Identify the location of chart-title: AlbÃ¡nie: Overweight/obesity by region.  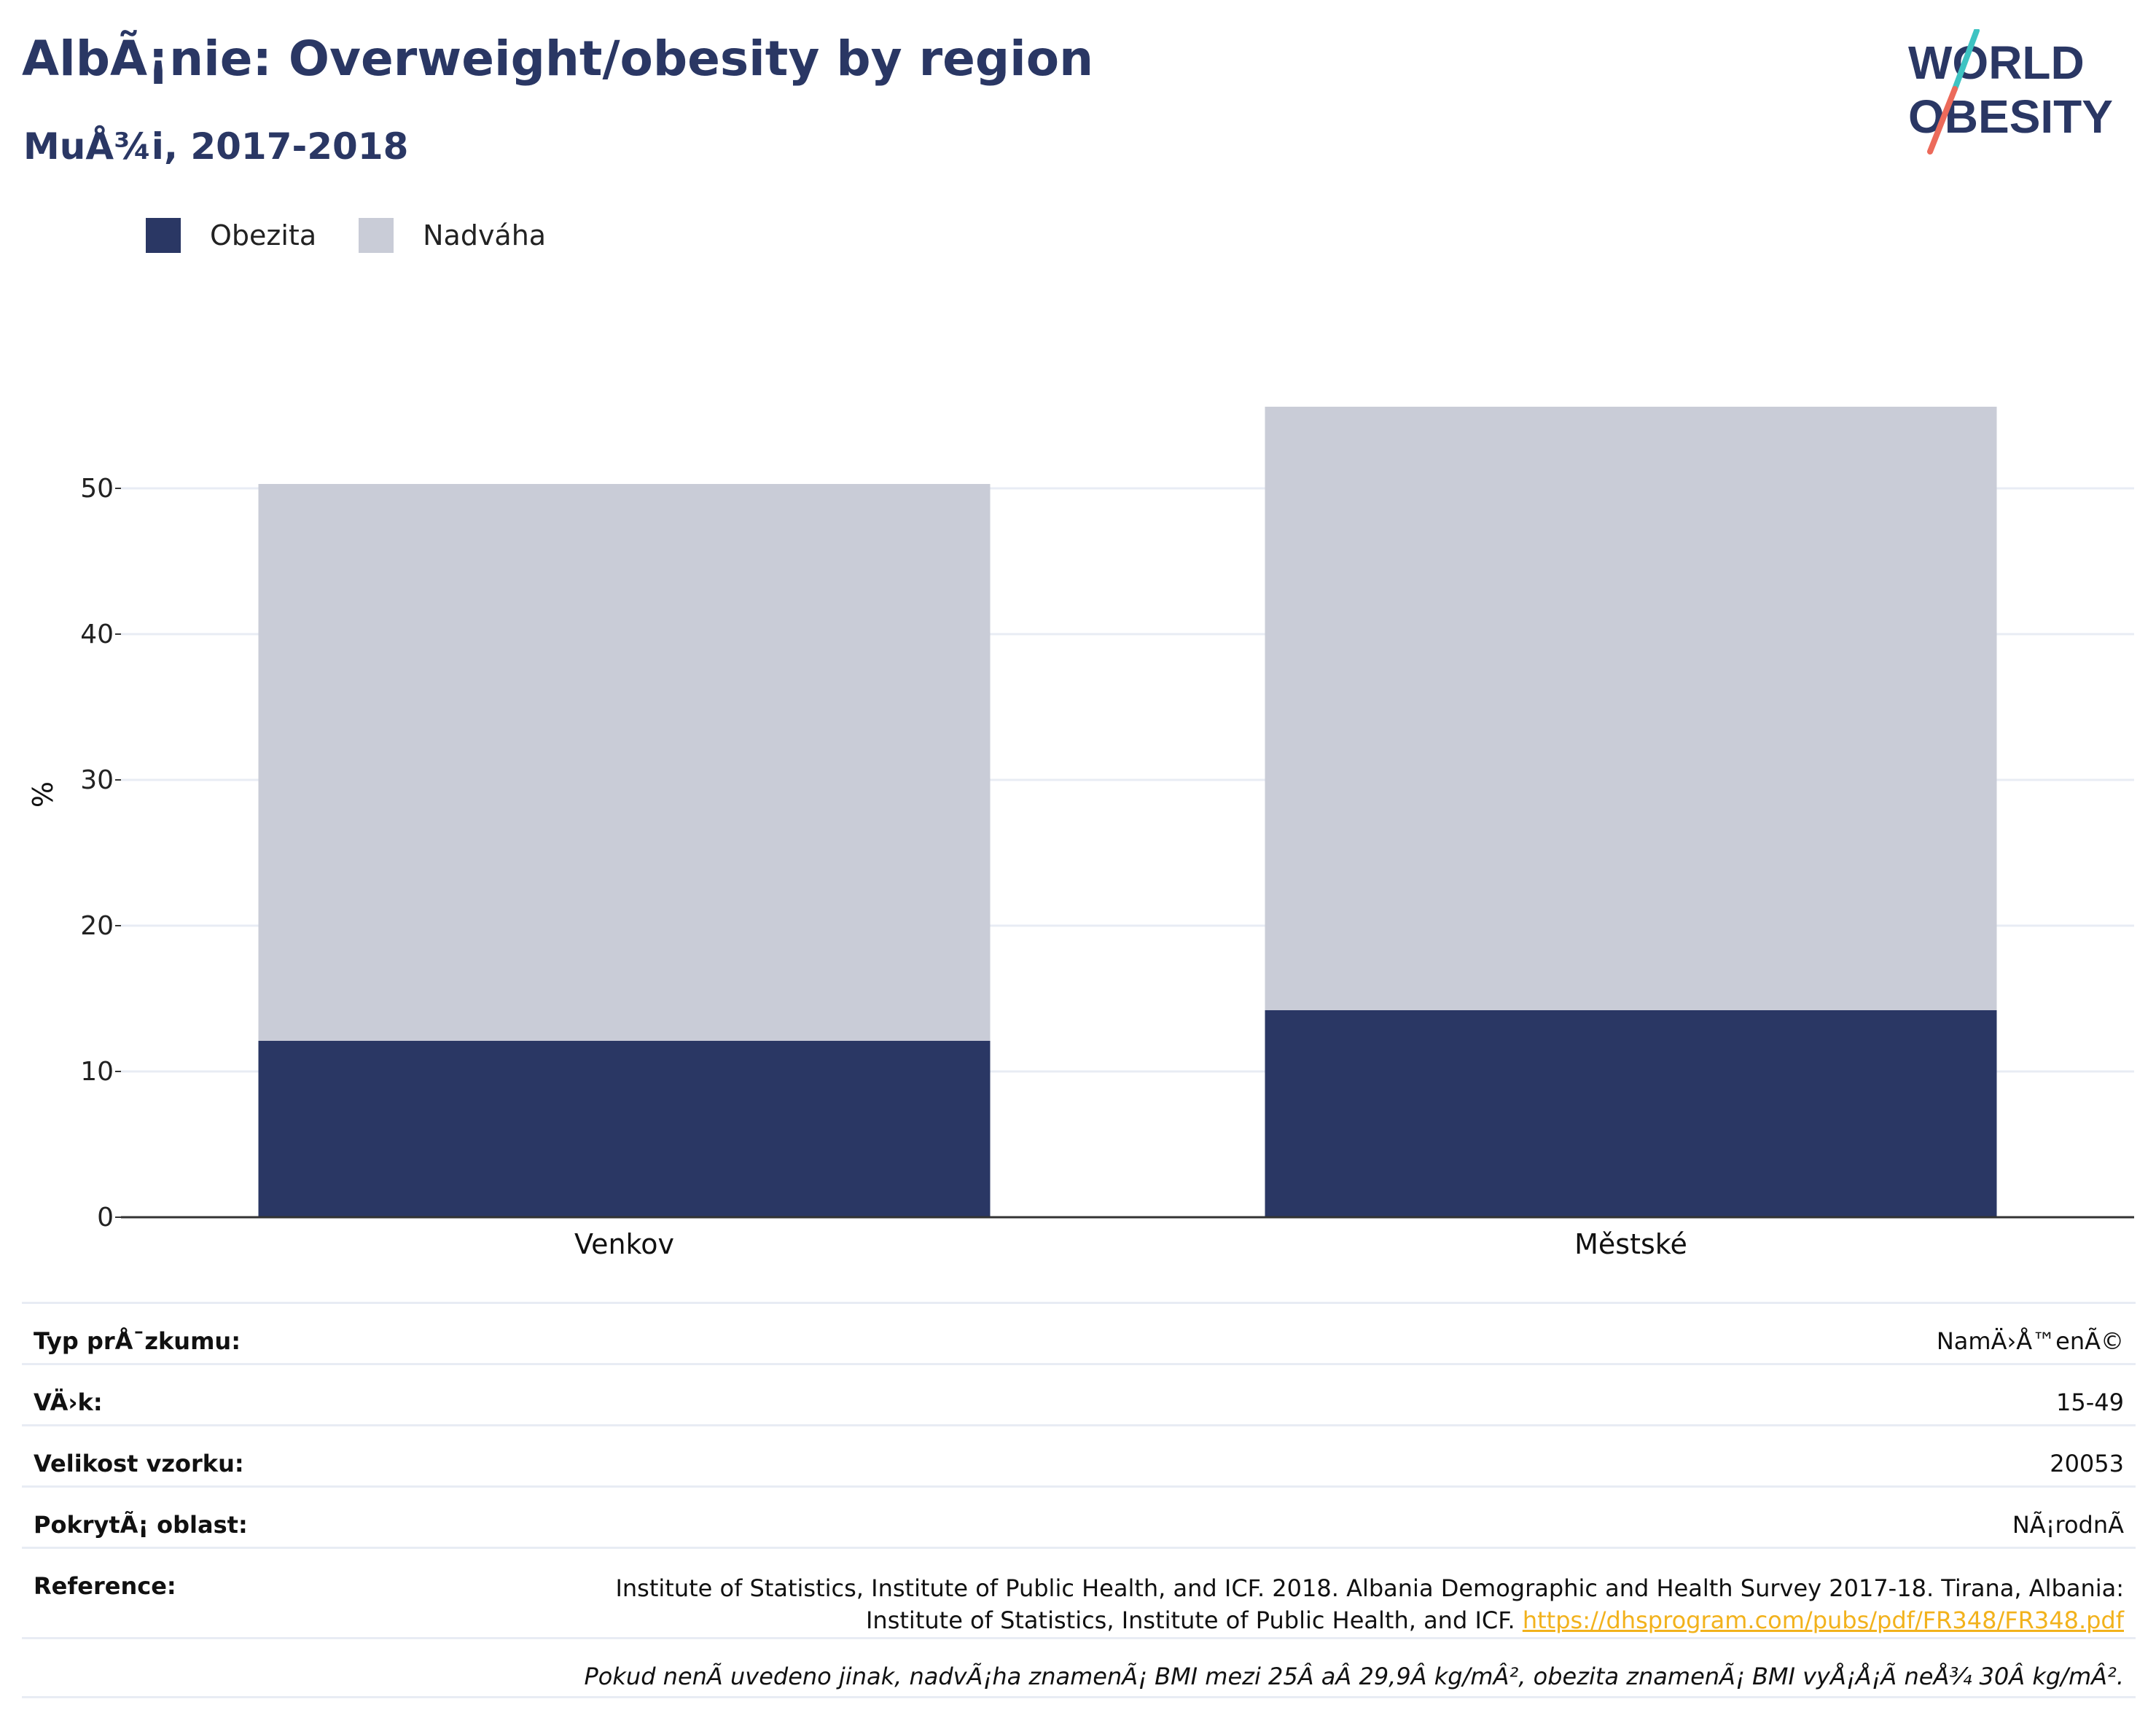
(558, 59).